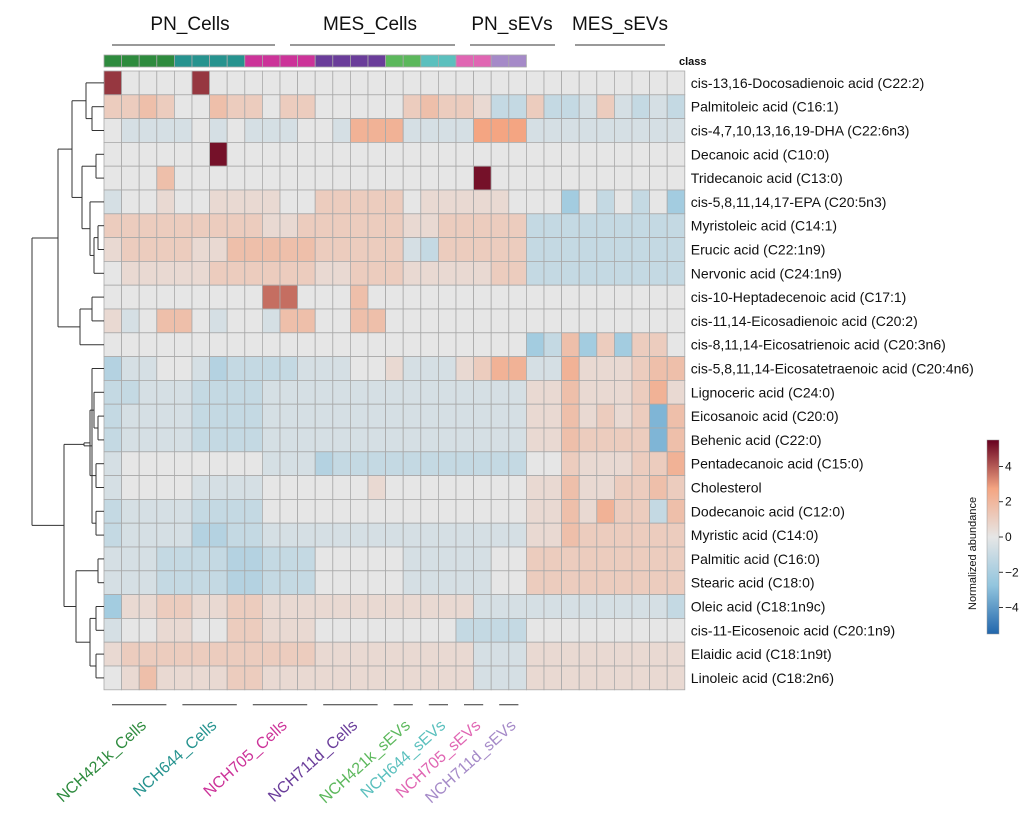 The width and height of the screenshot is (1035, 830). What do you see at coordinates (726, 488) in the screenshot?
I see `row-label: Cholesterol` at bounding box center [726, 488].